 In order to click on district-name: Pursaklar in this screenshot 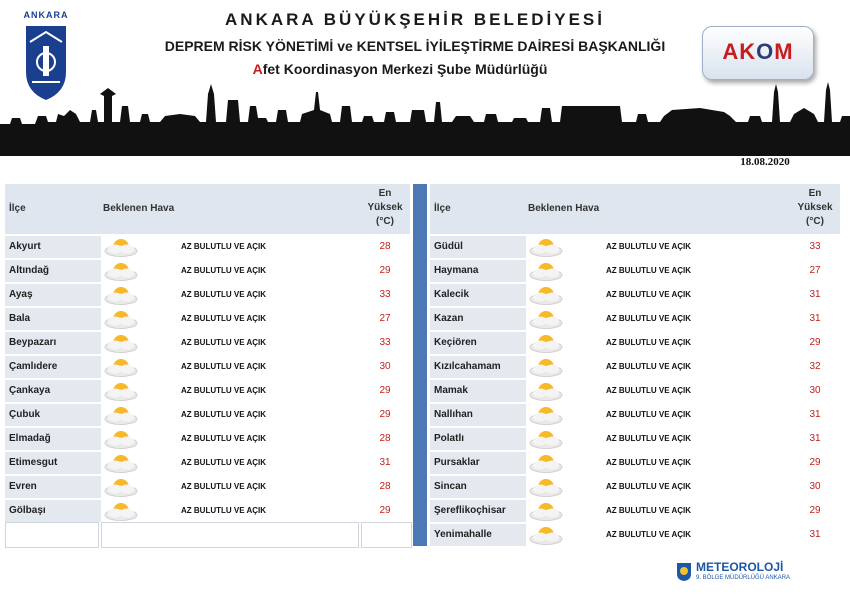, I will do `click(478, 463)`.